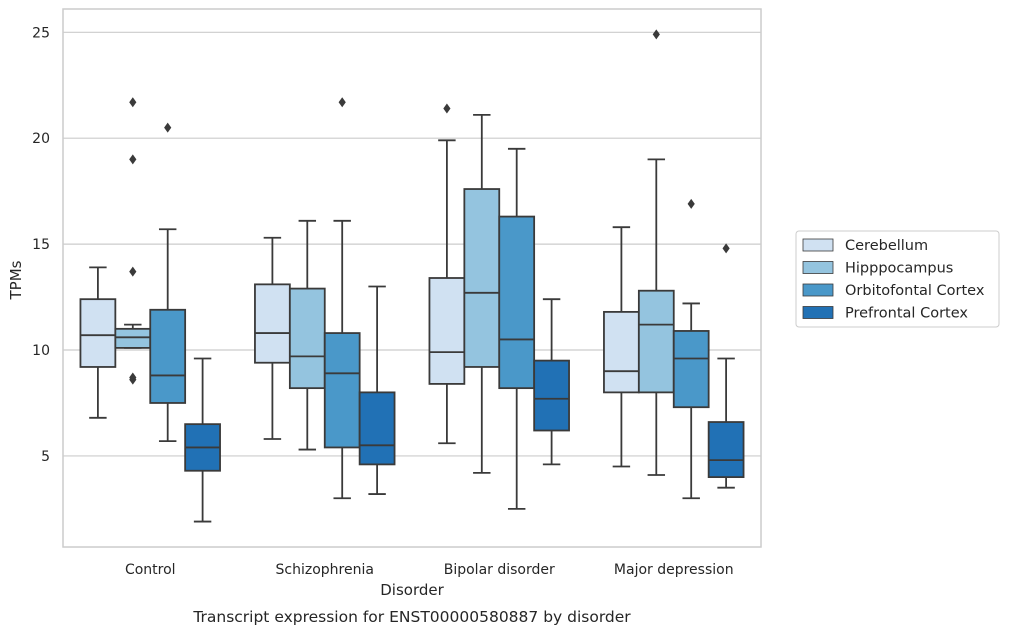 The width and height of the screenshot is (1009, 634). I want to click on y-tick-labels: 5 10 15 20 25, so click(41, 245).